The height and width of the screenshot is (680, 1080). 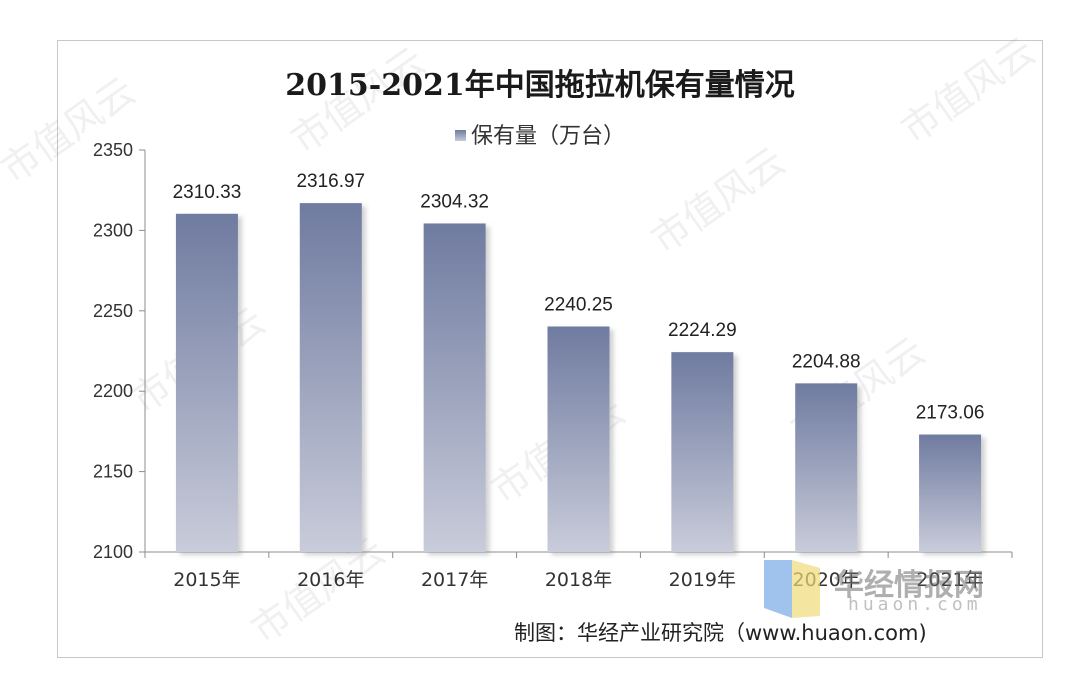 I want to click on data-label: 2204.88, so click(x=826, y=361).